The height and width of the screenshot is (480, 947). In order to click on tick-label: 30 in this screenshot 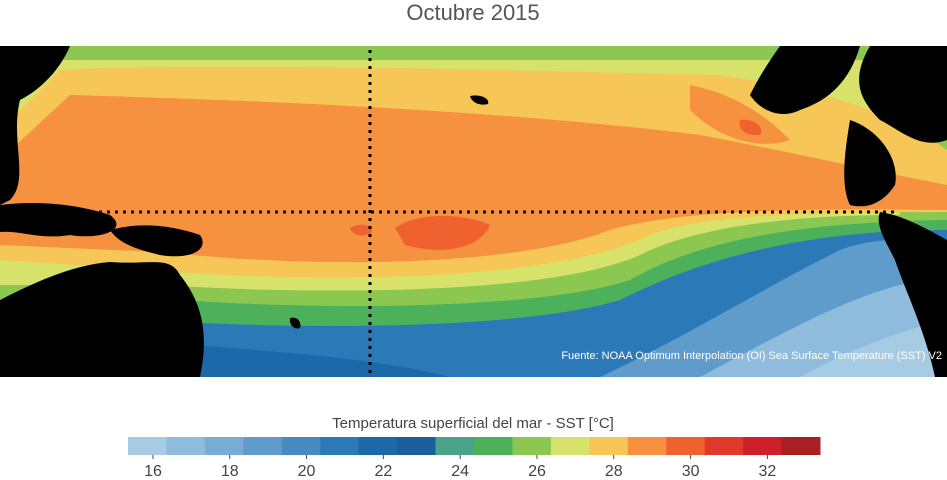, I will do `click(691, 471)`.